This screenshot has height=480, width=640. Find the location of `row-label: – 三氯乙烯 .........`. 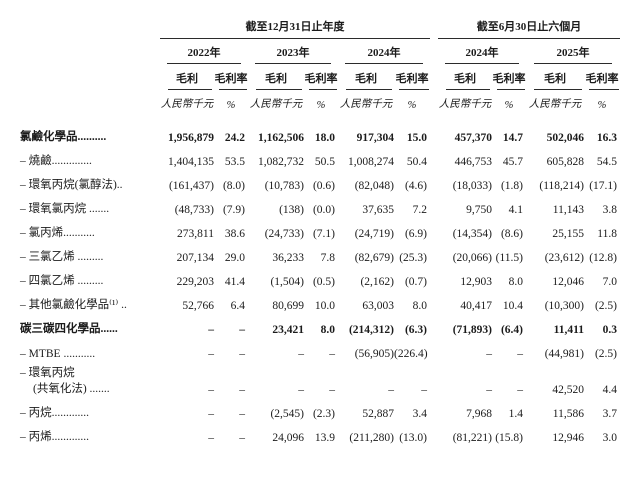

row-label: – 三氯乙烯 ......... is located at coordinates (62, 257).